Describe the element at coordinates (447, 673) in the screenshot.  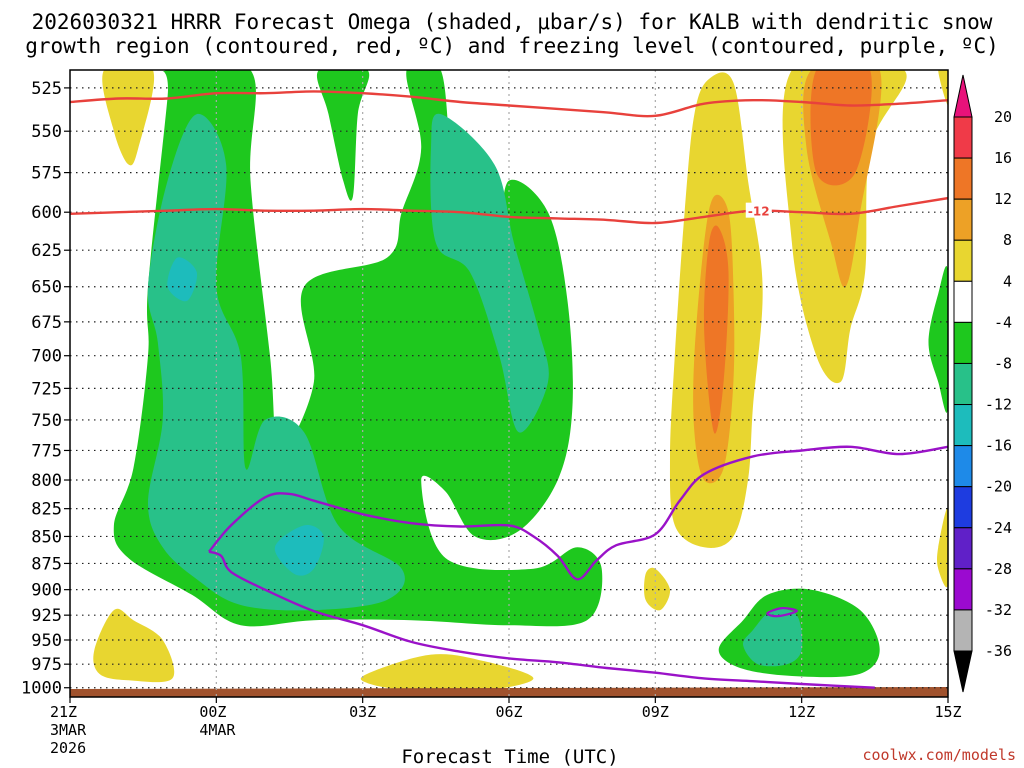
I see `omega-region-yellow-south-center` at that location.